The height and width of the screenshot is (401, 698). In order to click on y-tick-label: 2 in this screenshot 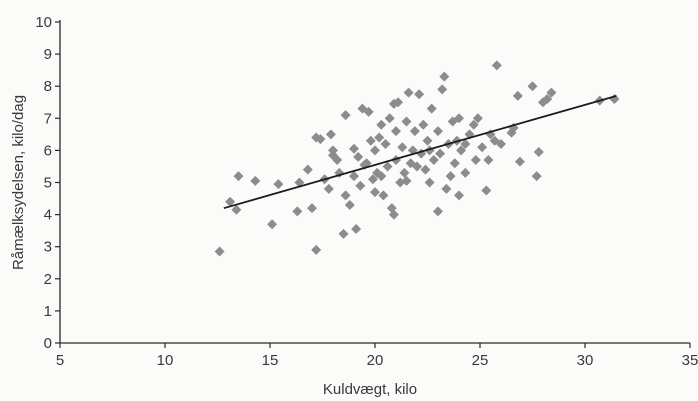, I will do `click(48, 279)`.